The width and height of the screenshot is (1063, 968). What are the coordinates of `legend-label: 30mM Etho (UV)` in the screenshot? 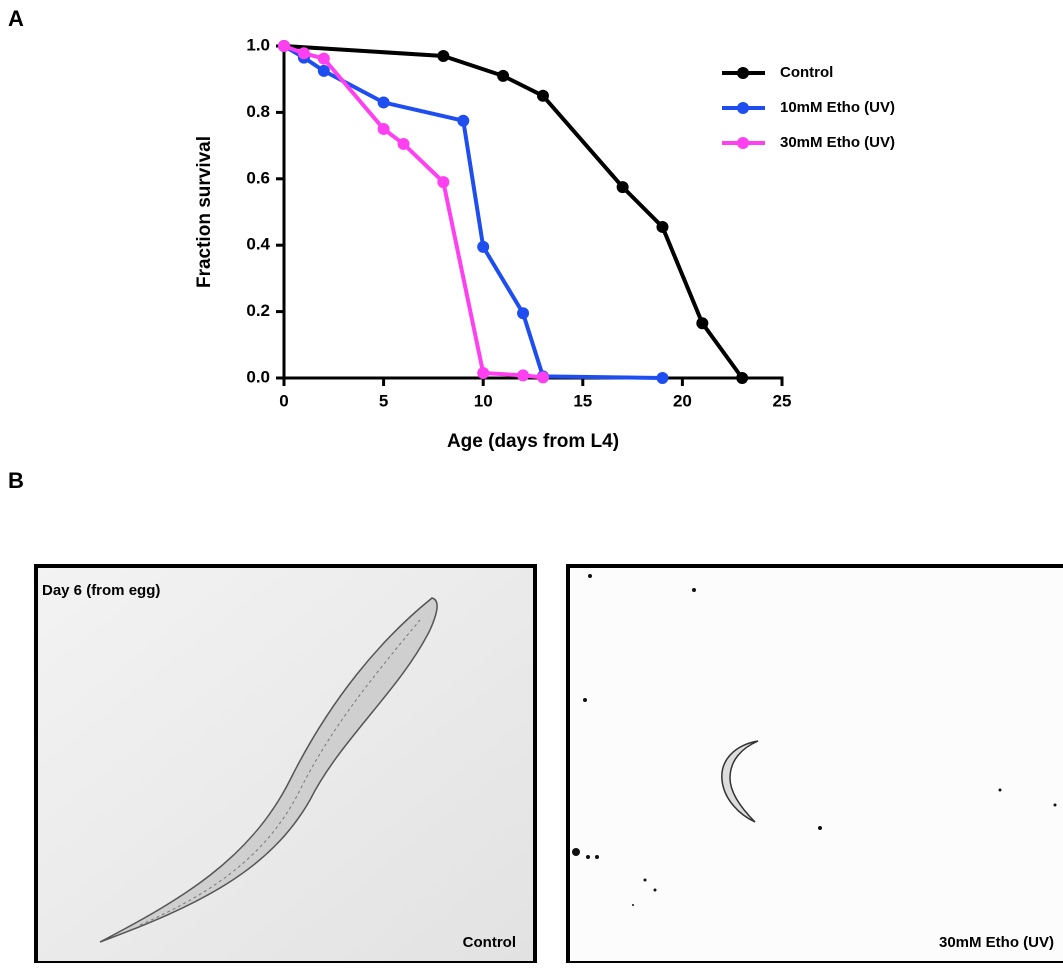 It's located at (837, 142).